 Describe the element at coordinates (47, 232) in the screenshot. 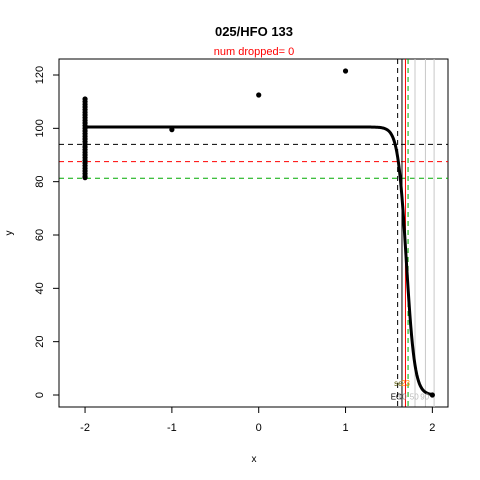

I see `y-axis: 0 20 40 60 80 100 120` at that location.